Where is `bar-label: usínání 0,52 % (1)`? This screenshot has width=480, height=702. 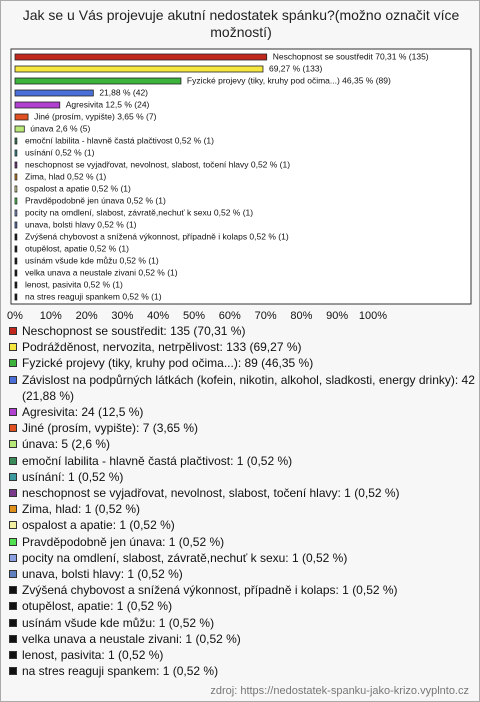
bar-label: usínání 0,52 % (1) is located at coordinates (60, 152).